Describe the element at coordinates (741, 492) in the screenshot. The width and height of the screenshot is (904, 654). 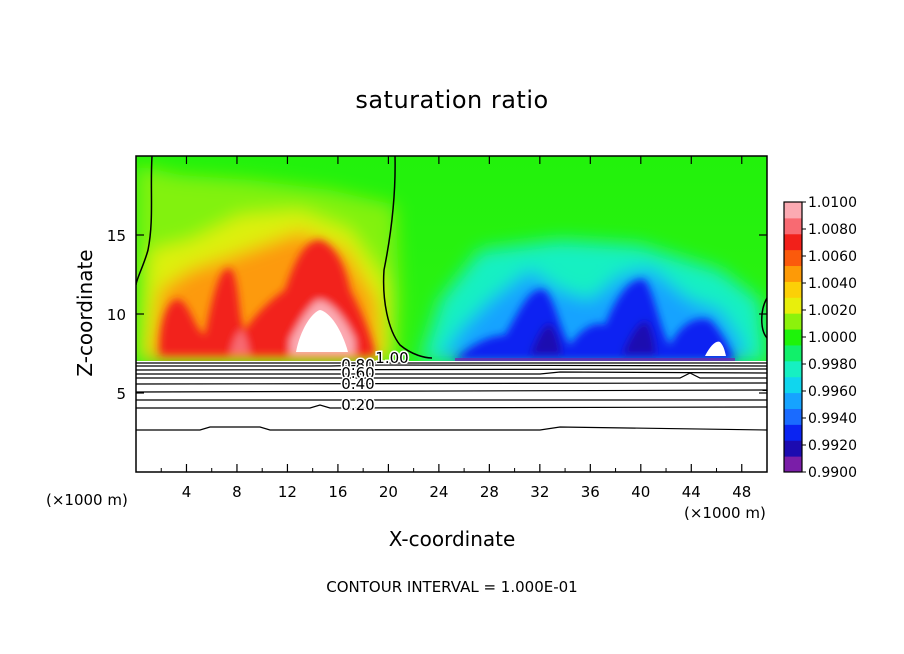
I see `x-tick-label: 48` at that location.